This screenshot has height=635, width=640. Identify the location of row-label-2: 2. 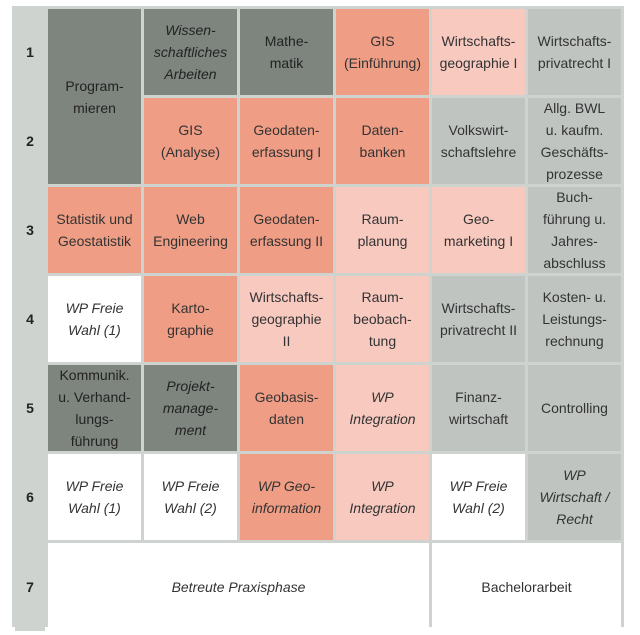
(30, 141).